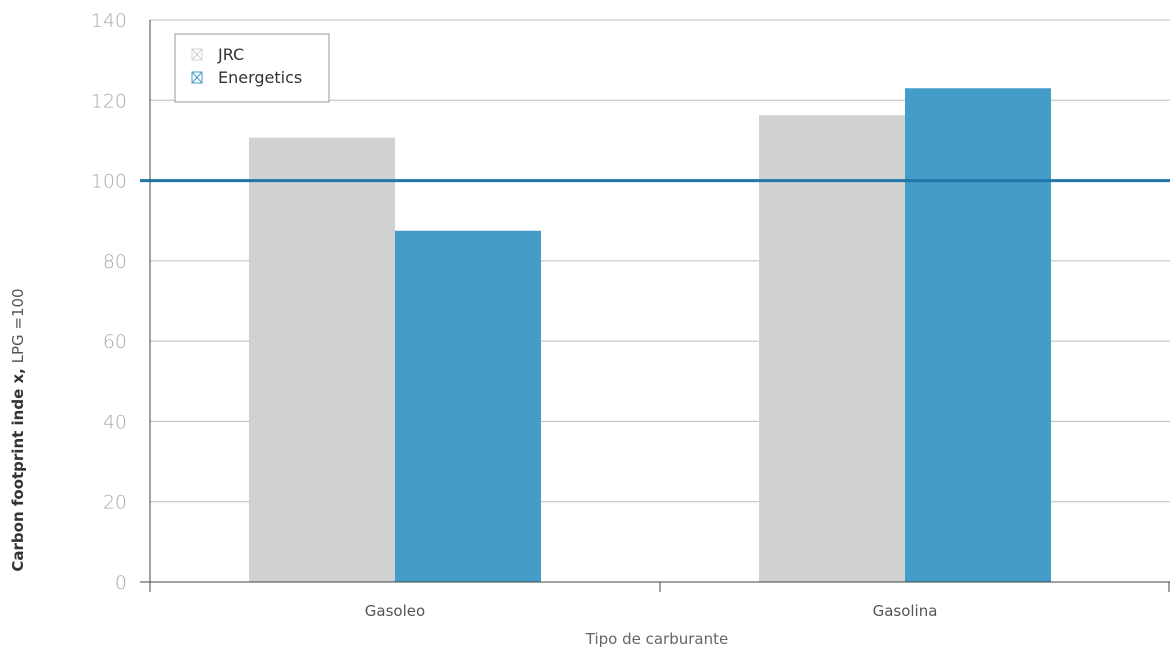  I want to click on y-tick-label: 60, so click(115, 342).